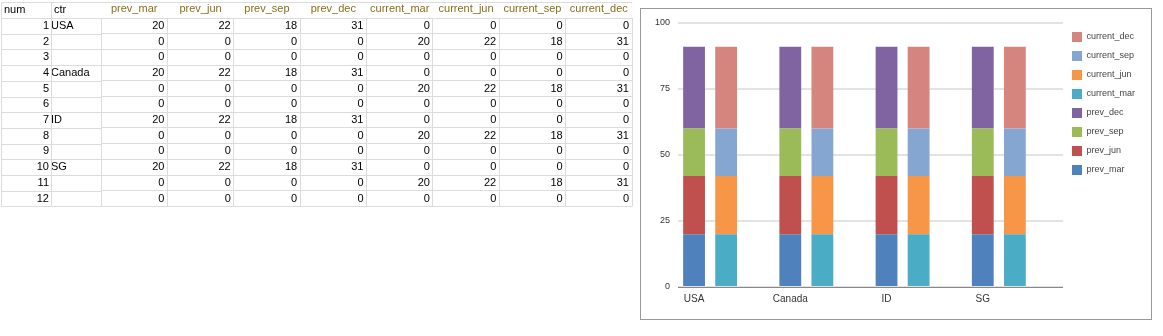 Image resolution: width=1163 pixels, height=336 pixels. What do you see at coordinates (134, 8) in the screenshot?
I see `x-tick-label: prev_mar` at bounding box center [134, 8].